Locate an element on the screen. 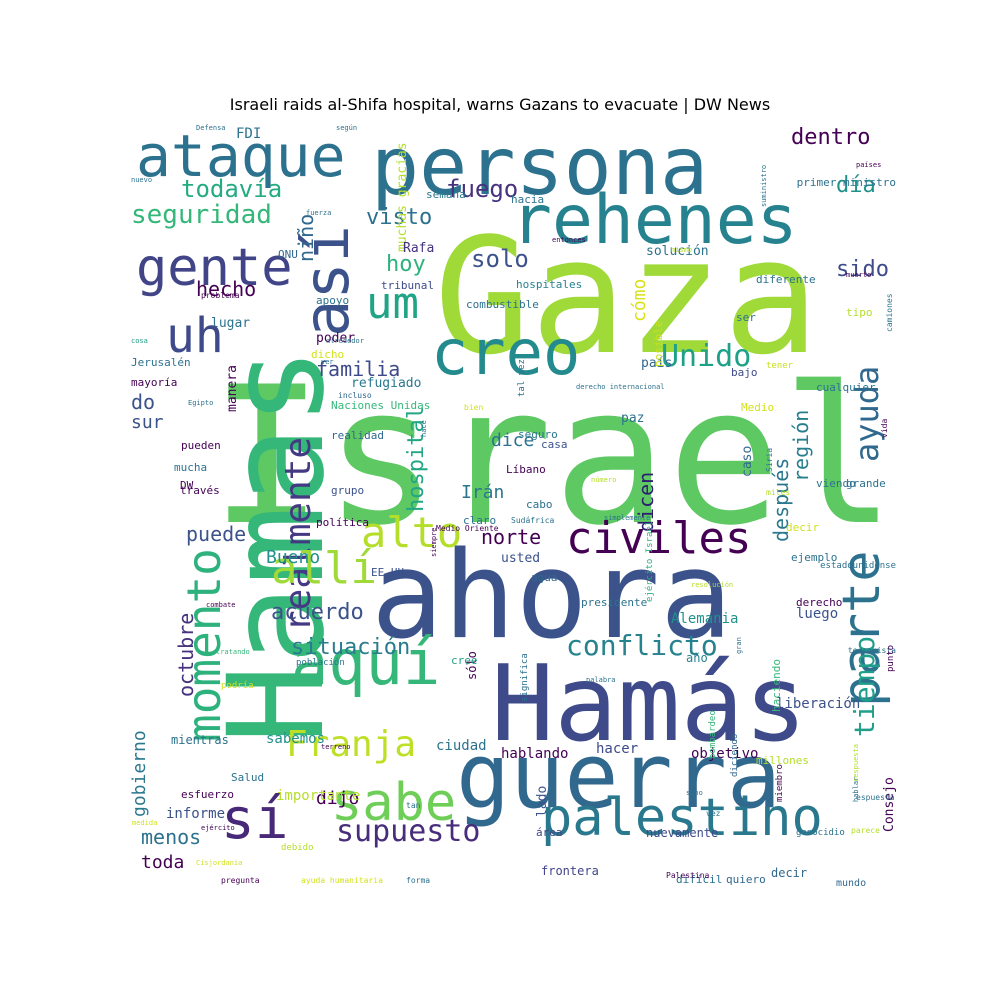  wordcloud-word: EE UU is located at coordinates (388, 572).